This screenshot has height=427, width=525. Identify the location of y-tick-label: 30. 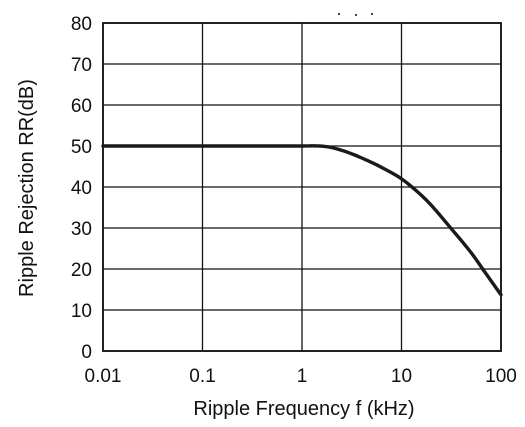
(81, 229).